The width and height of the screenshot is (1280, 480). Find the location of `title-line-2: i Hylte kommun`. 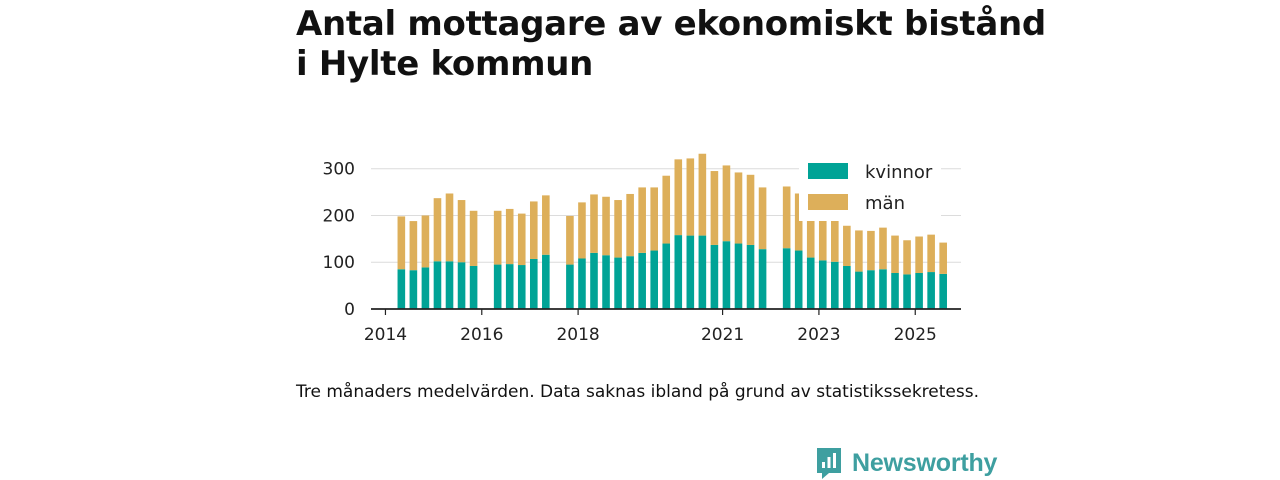

title-line-2: i Hylte kommun is located at coordinates (445, 64).